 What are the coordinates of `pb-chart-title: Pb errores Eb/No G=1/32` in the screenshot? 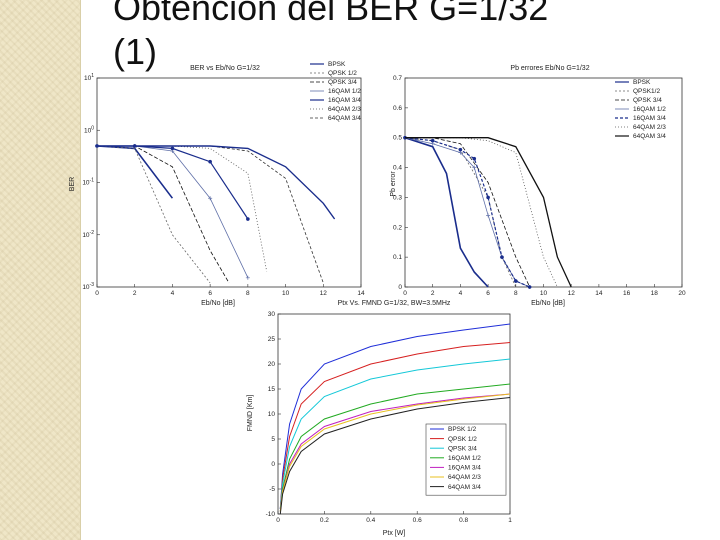 It's located at (549, 68).